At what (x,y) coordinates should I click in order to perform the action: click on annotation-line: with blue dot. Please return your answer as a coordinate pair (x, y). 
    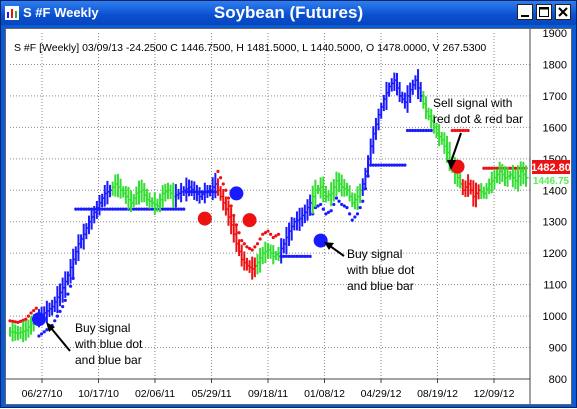
    Looking at the image, I should click on (380, 270).